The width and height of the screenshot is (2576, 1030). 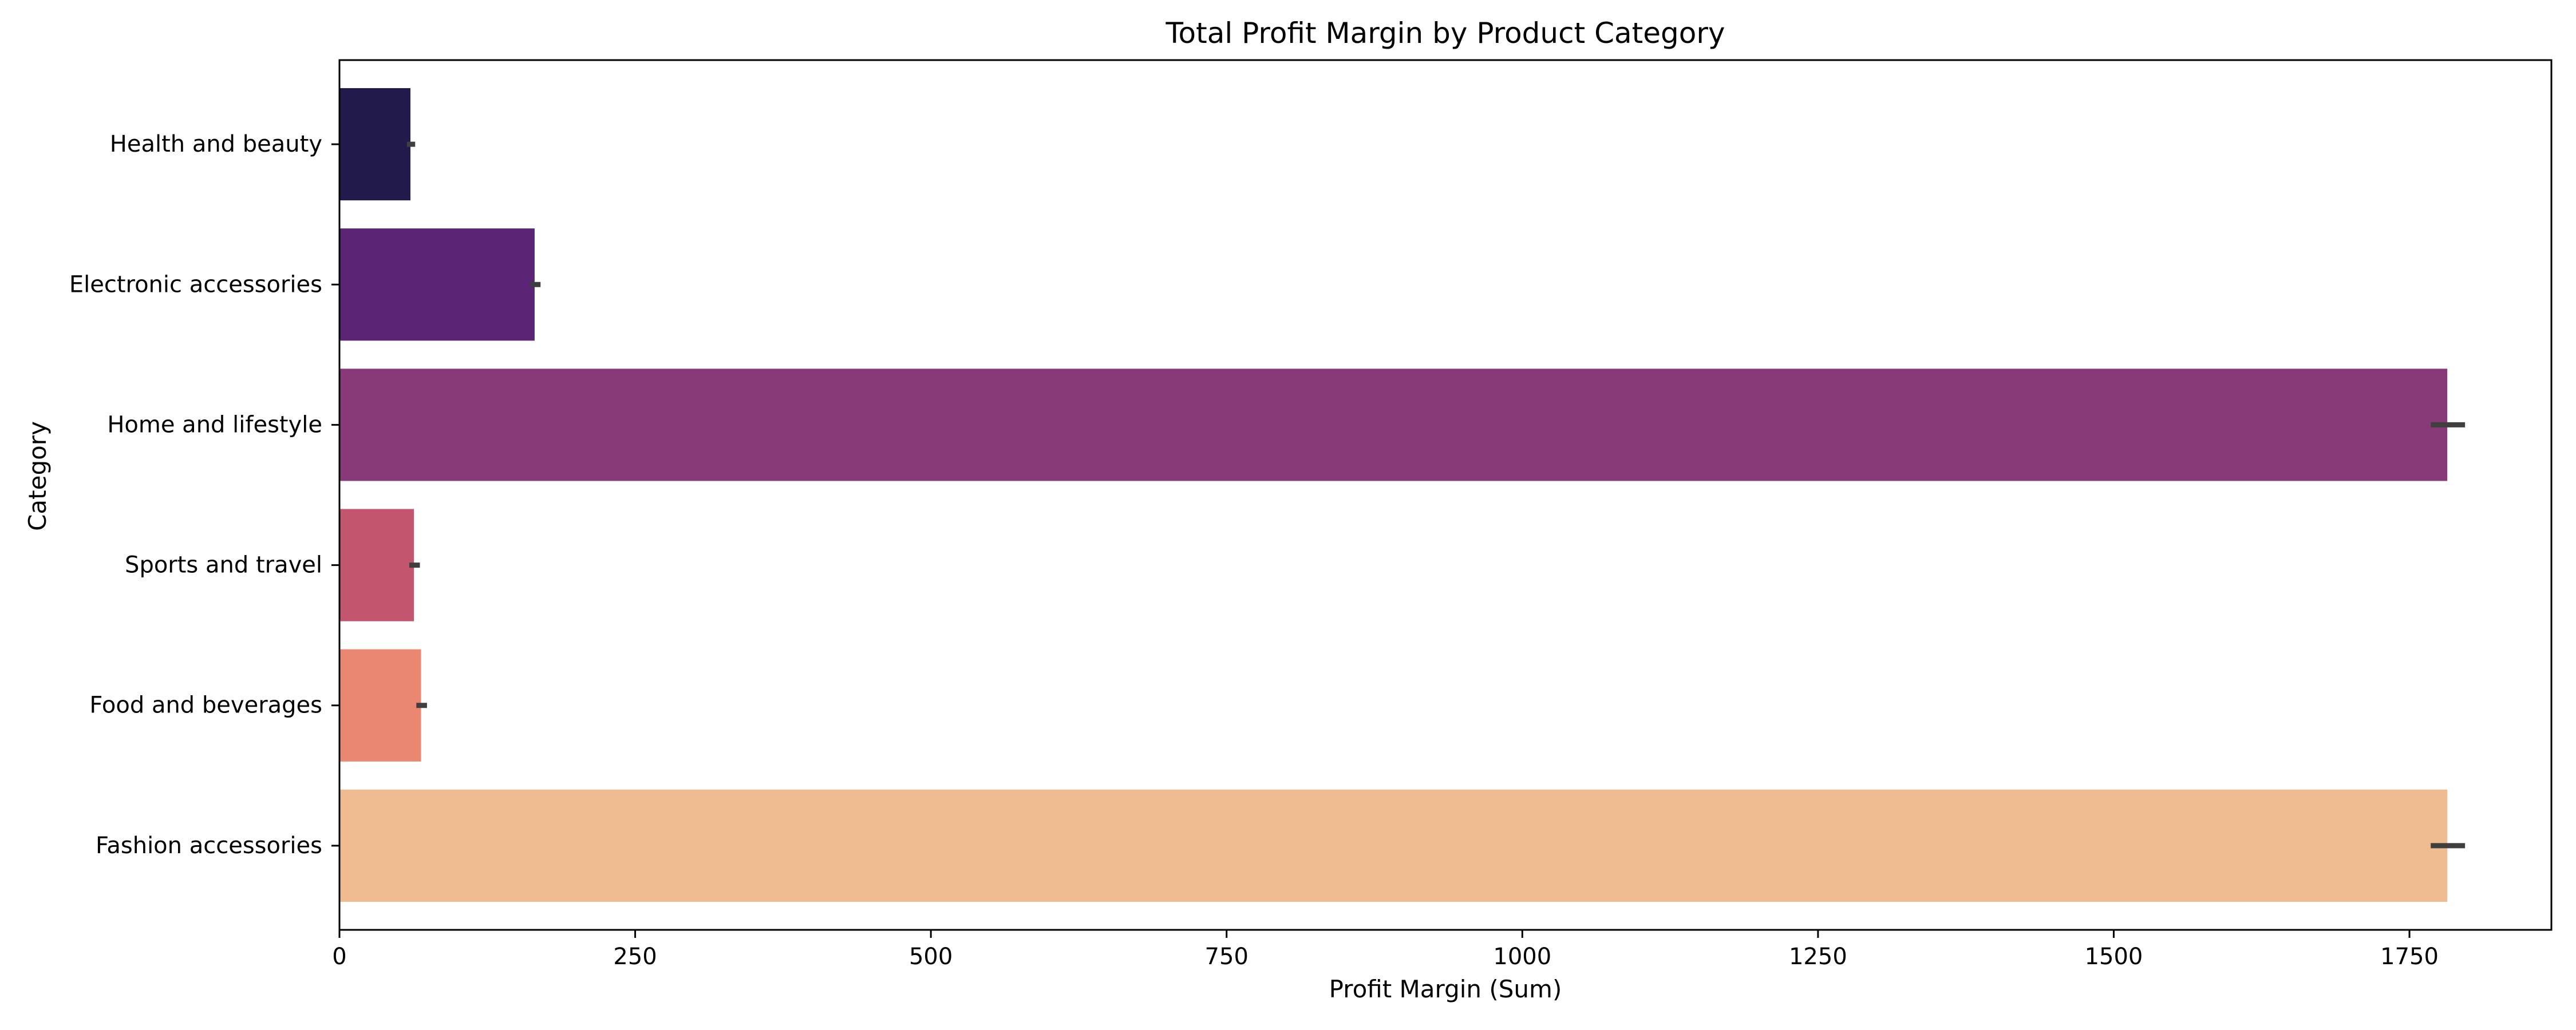 What do you see at coordinates (635, 957) in the screenshot?
I see `x-tick-label-1: 250` at bounding box center [635, 957].